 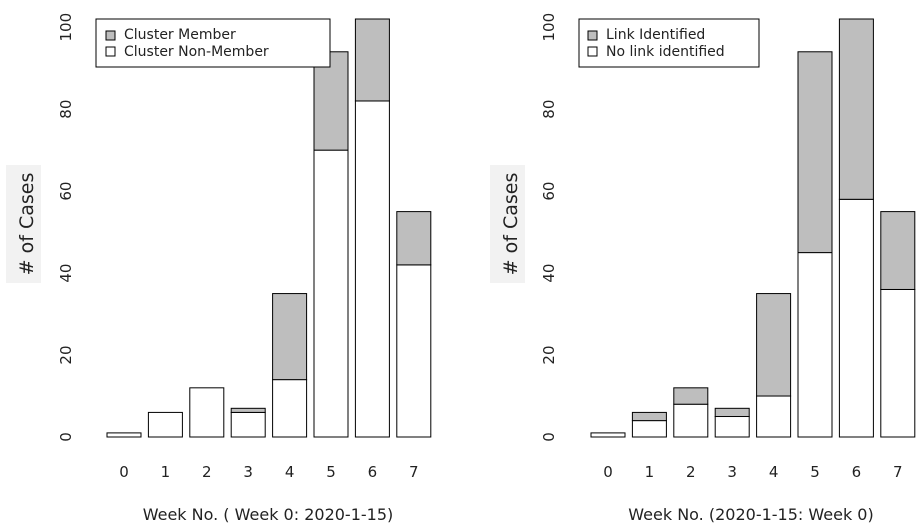 What do you see at coordinates (898, 472) in the screenshot?
I see `right-x-tick-label: 7` at bounding box center [898, 472].